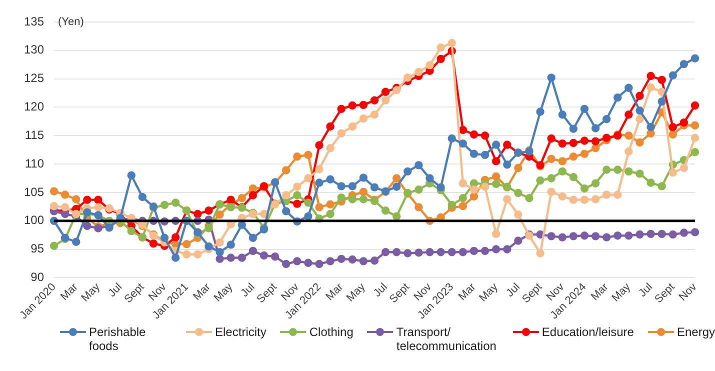 This screenshot has width=715, height=371. I want to click on x-tick-label: Nov, so click(688, 292).